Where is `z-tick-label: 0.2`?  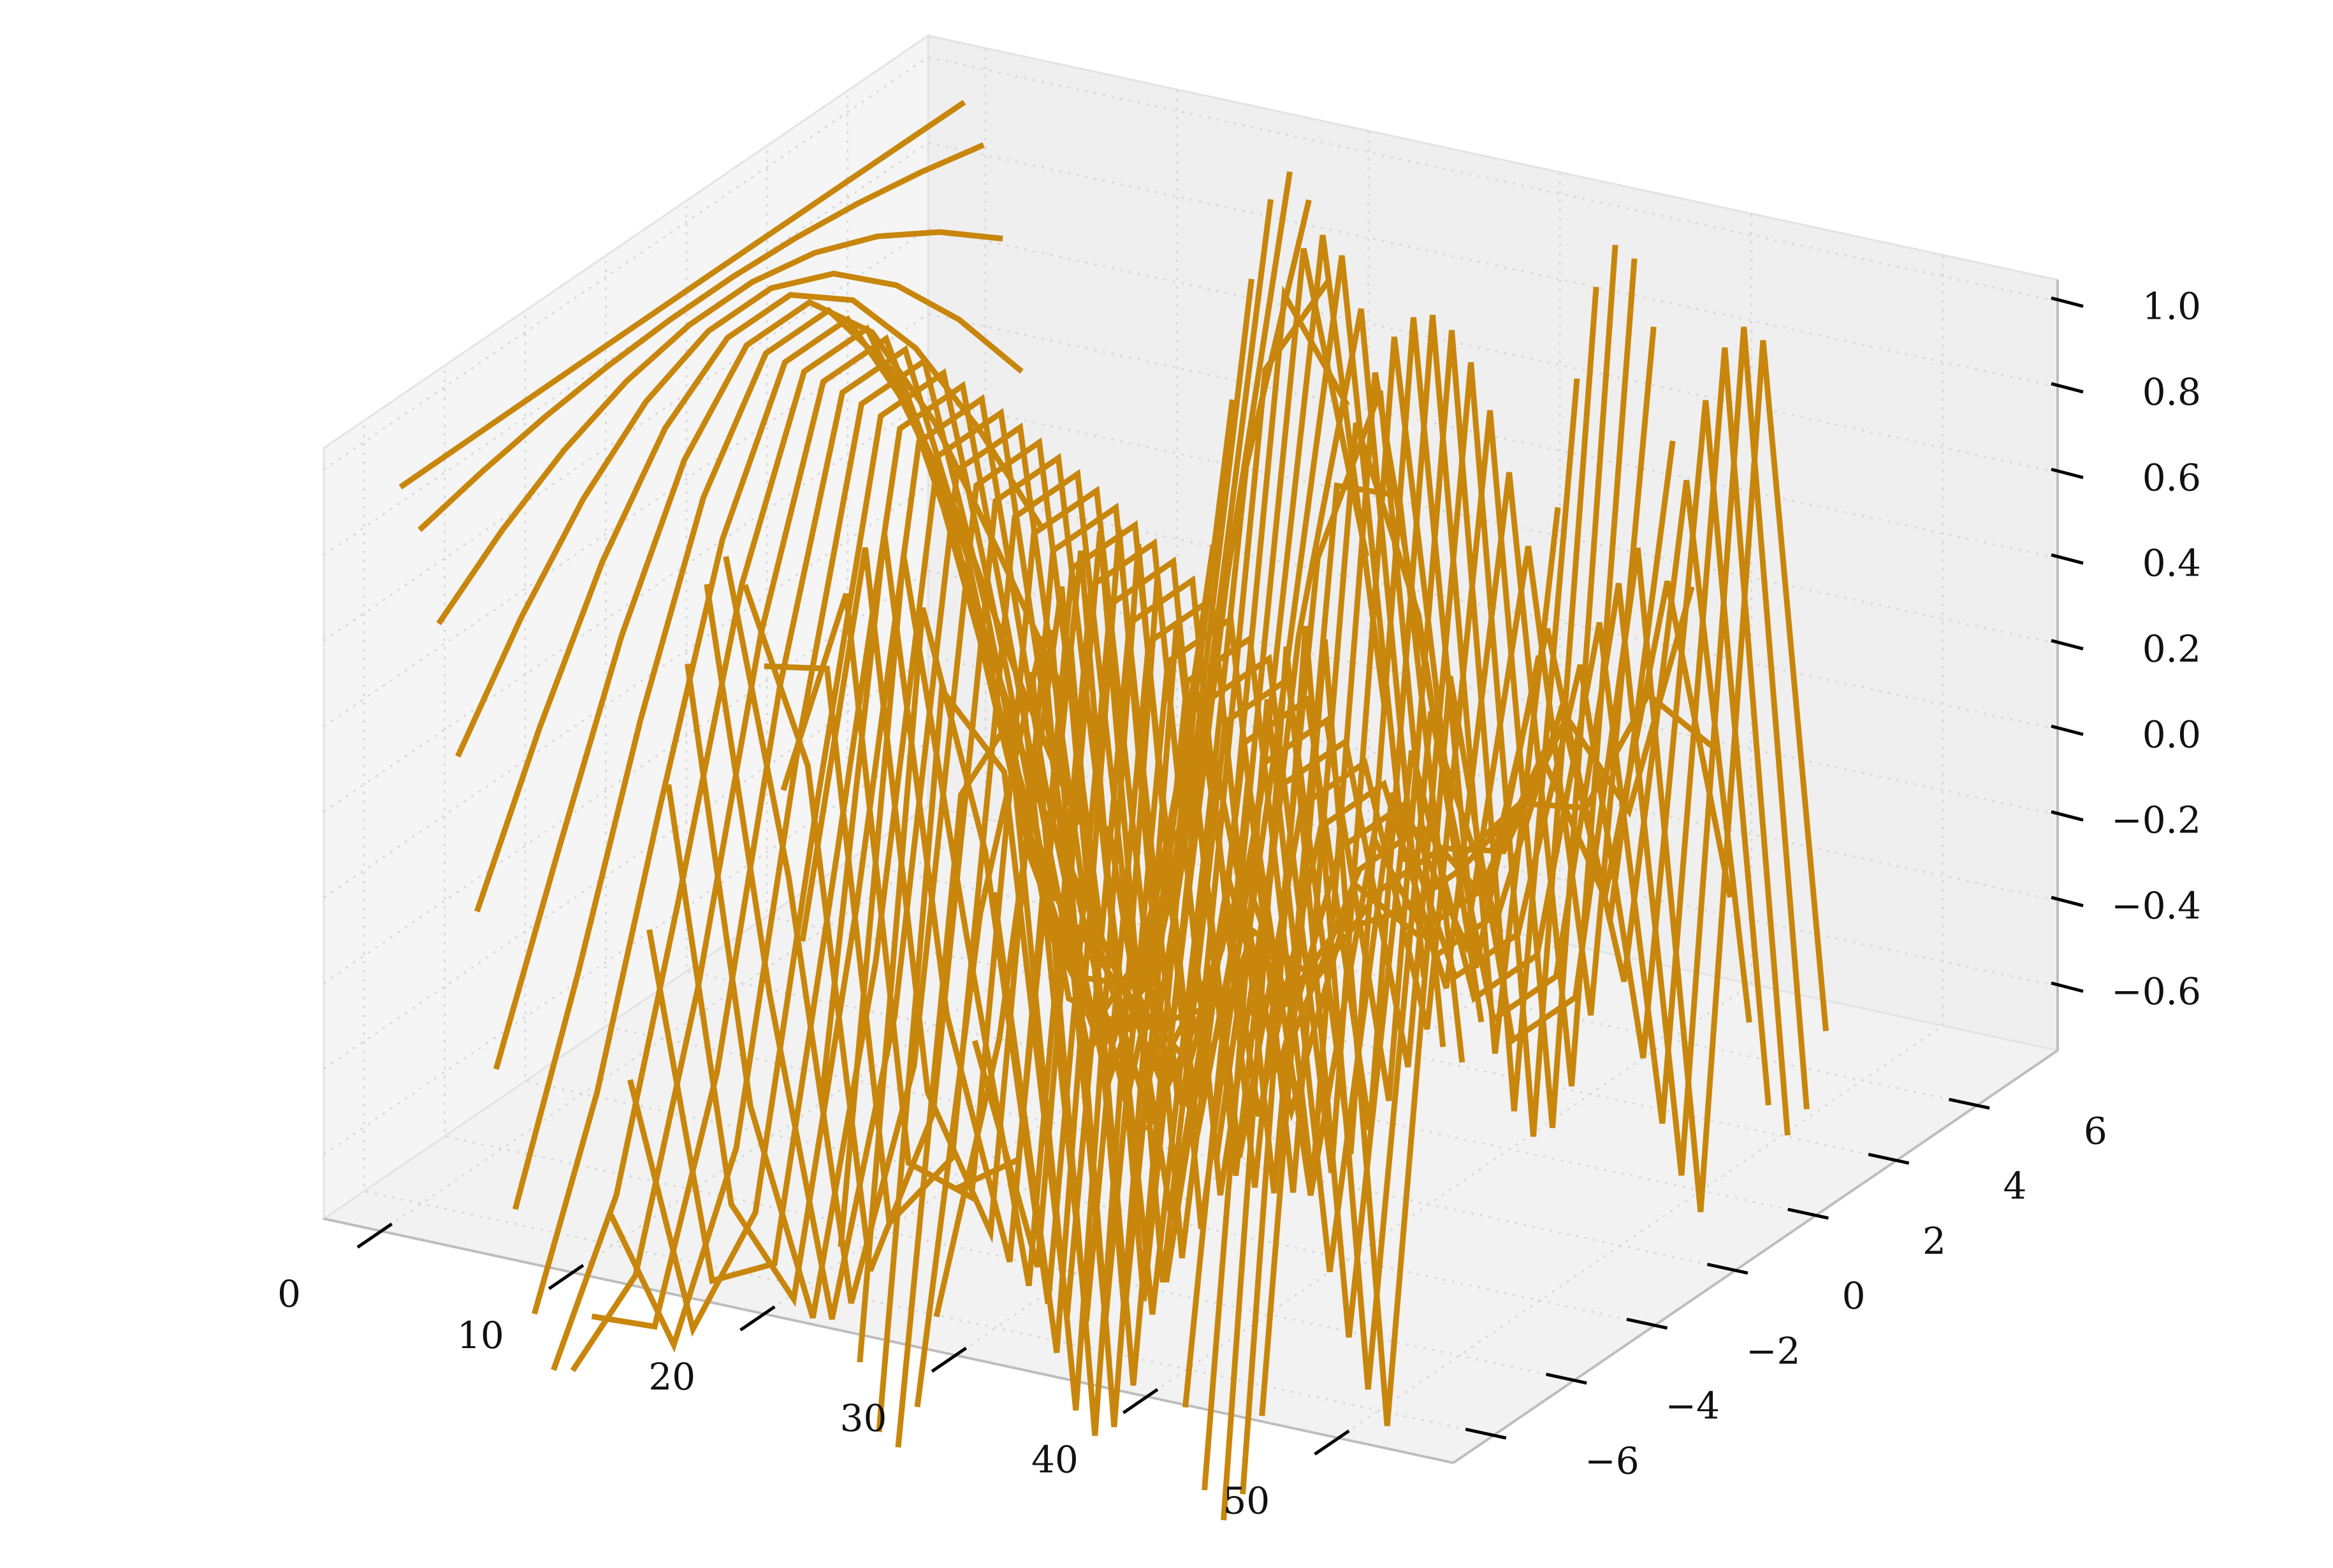 z-tick-label: 0.2 is located at coordinates (2171, 649).